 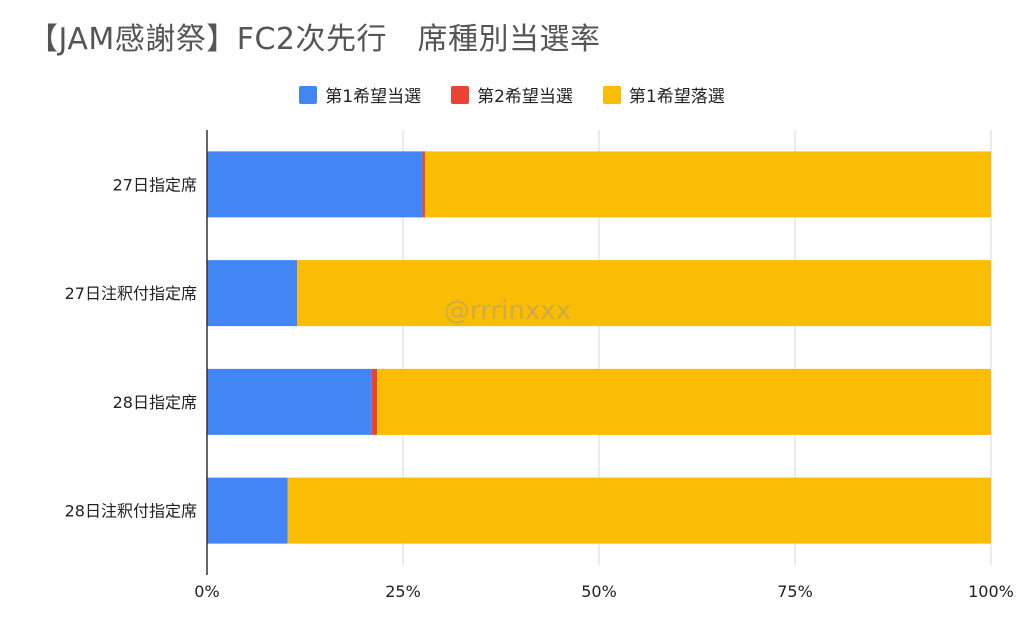 What do you see at coordinates (155, 184) in the screenshot?
I see `y-category-label: 27日指定席` at bounding box center [155, 184].